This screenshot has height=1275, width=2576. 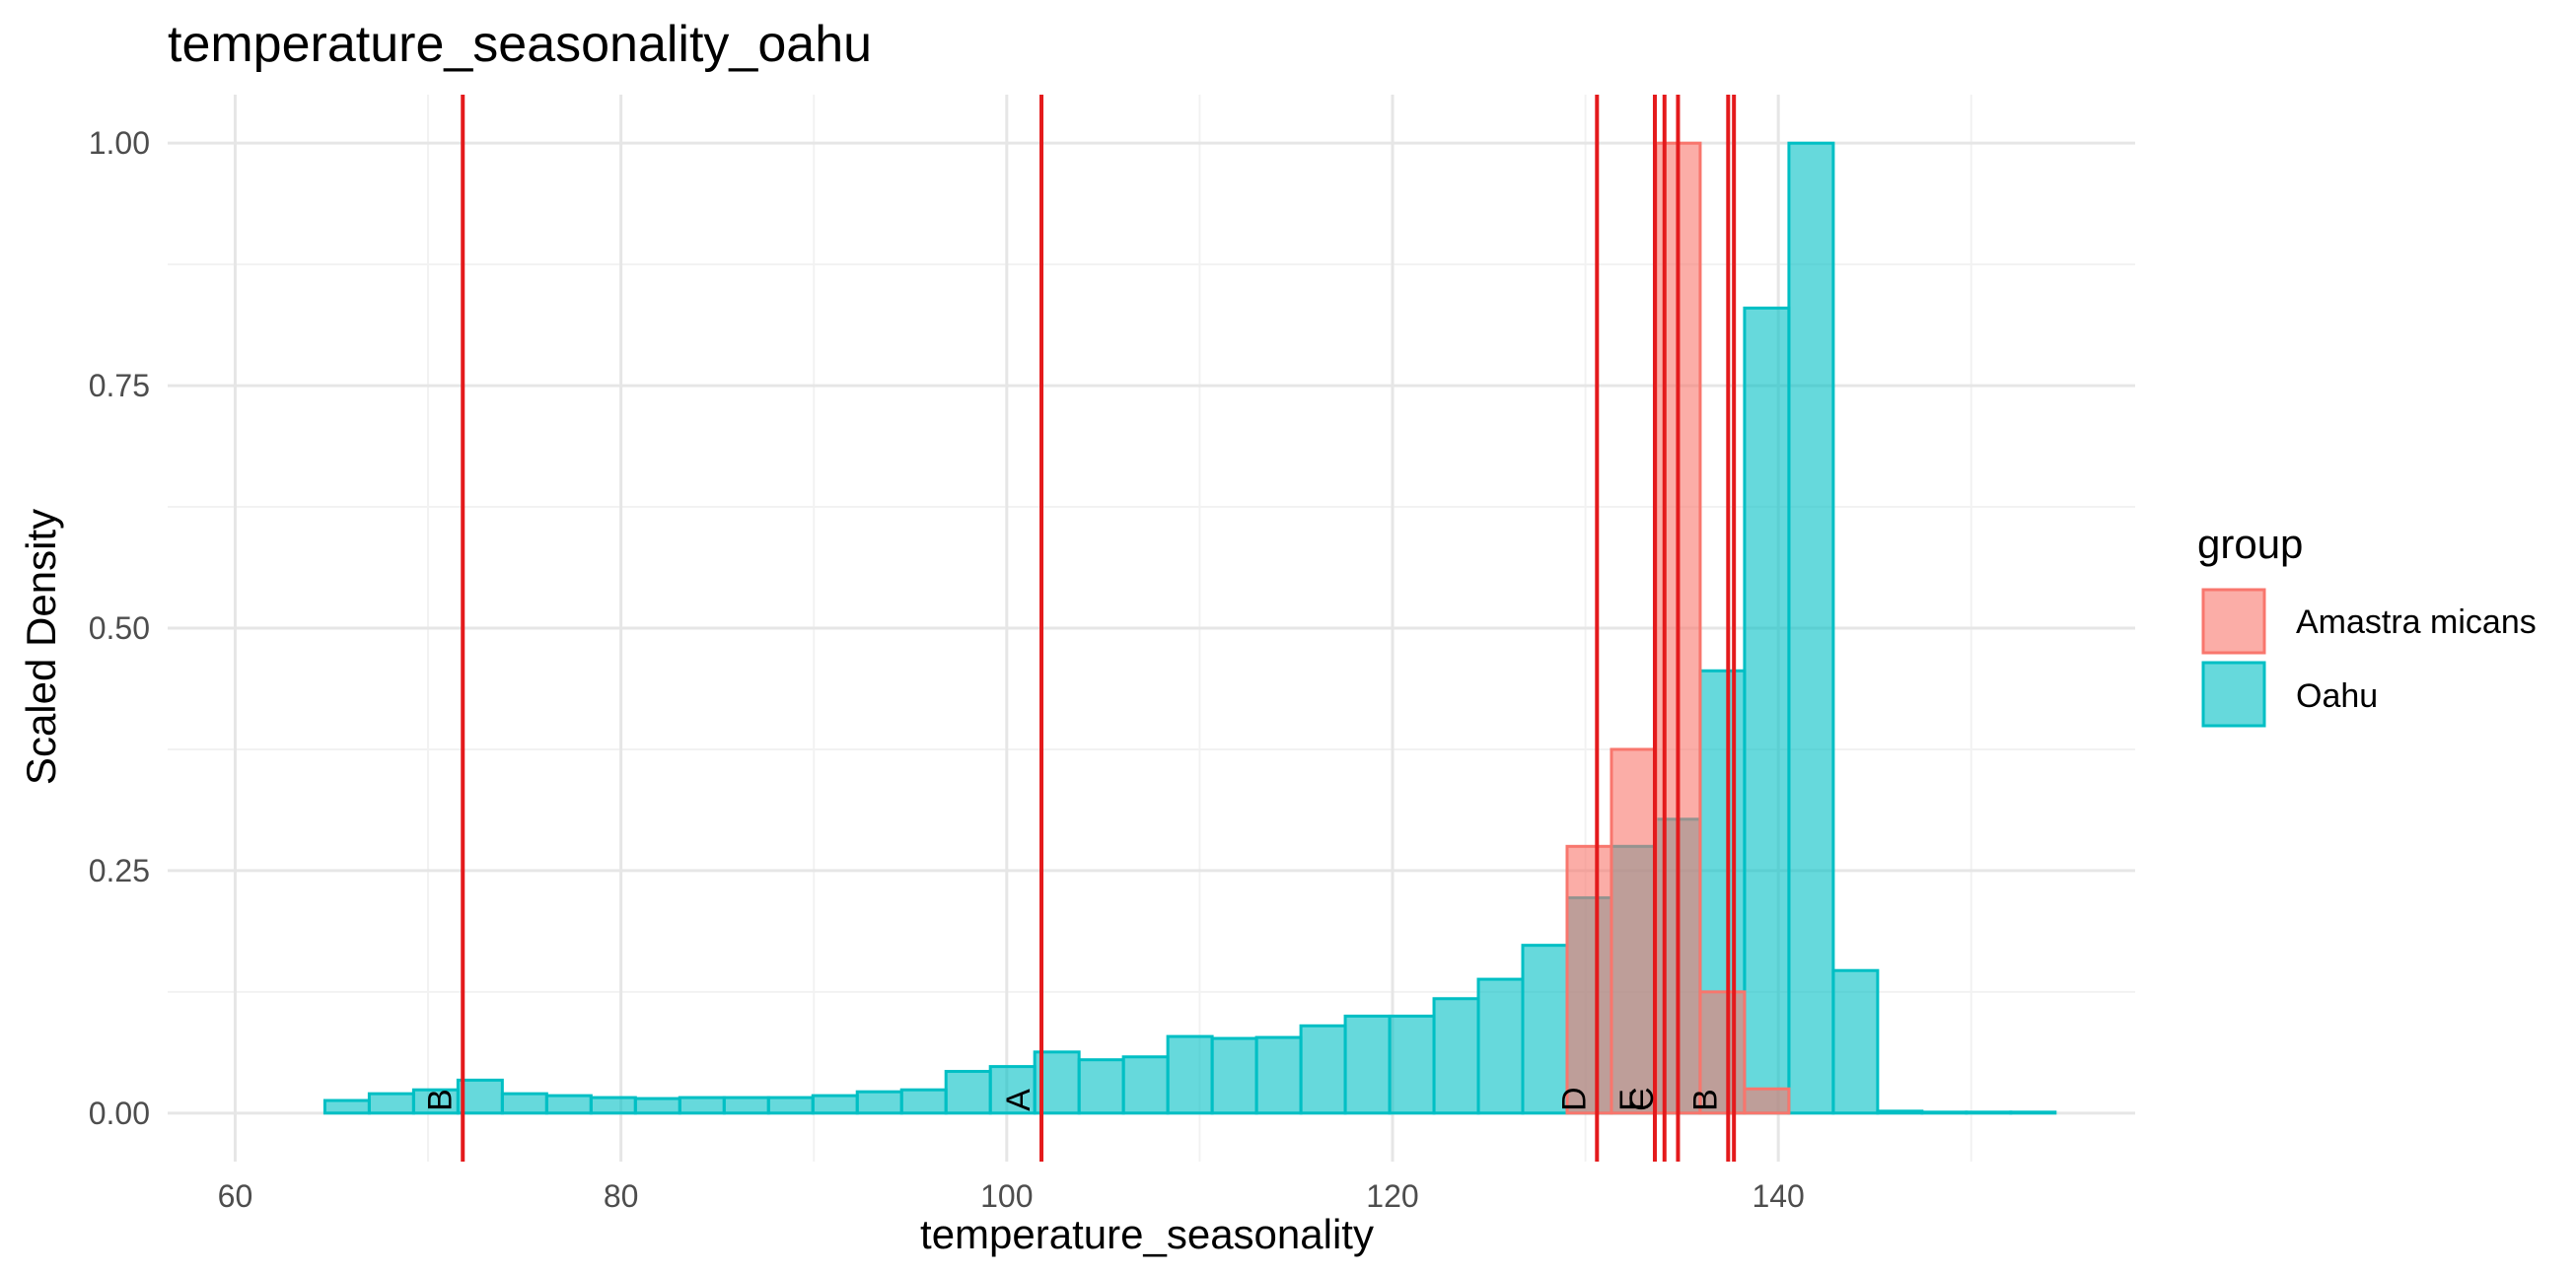 I want to click on y-axis-title: Scaled Density, so click(x=41, y=647).